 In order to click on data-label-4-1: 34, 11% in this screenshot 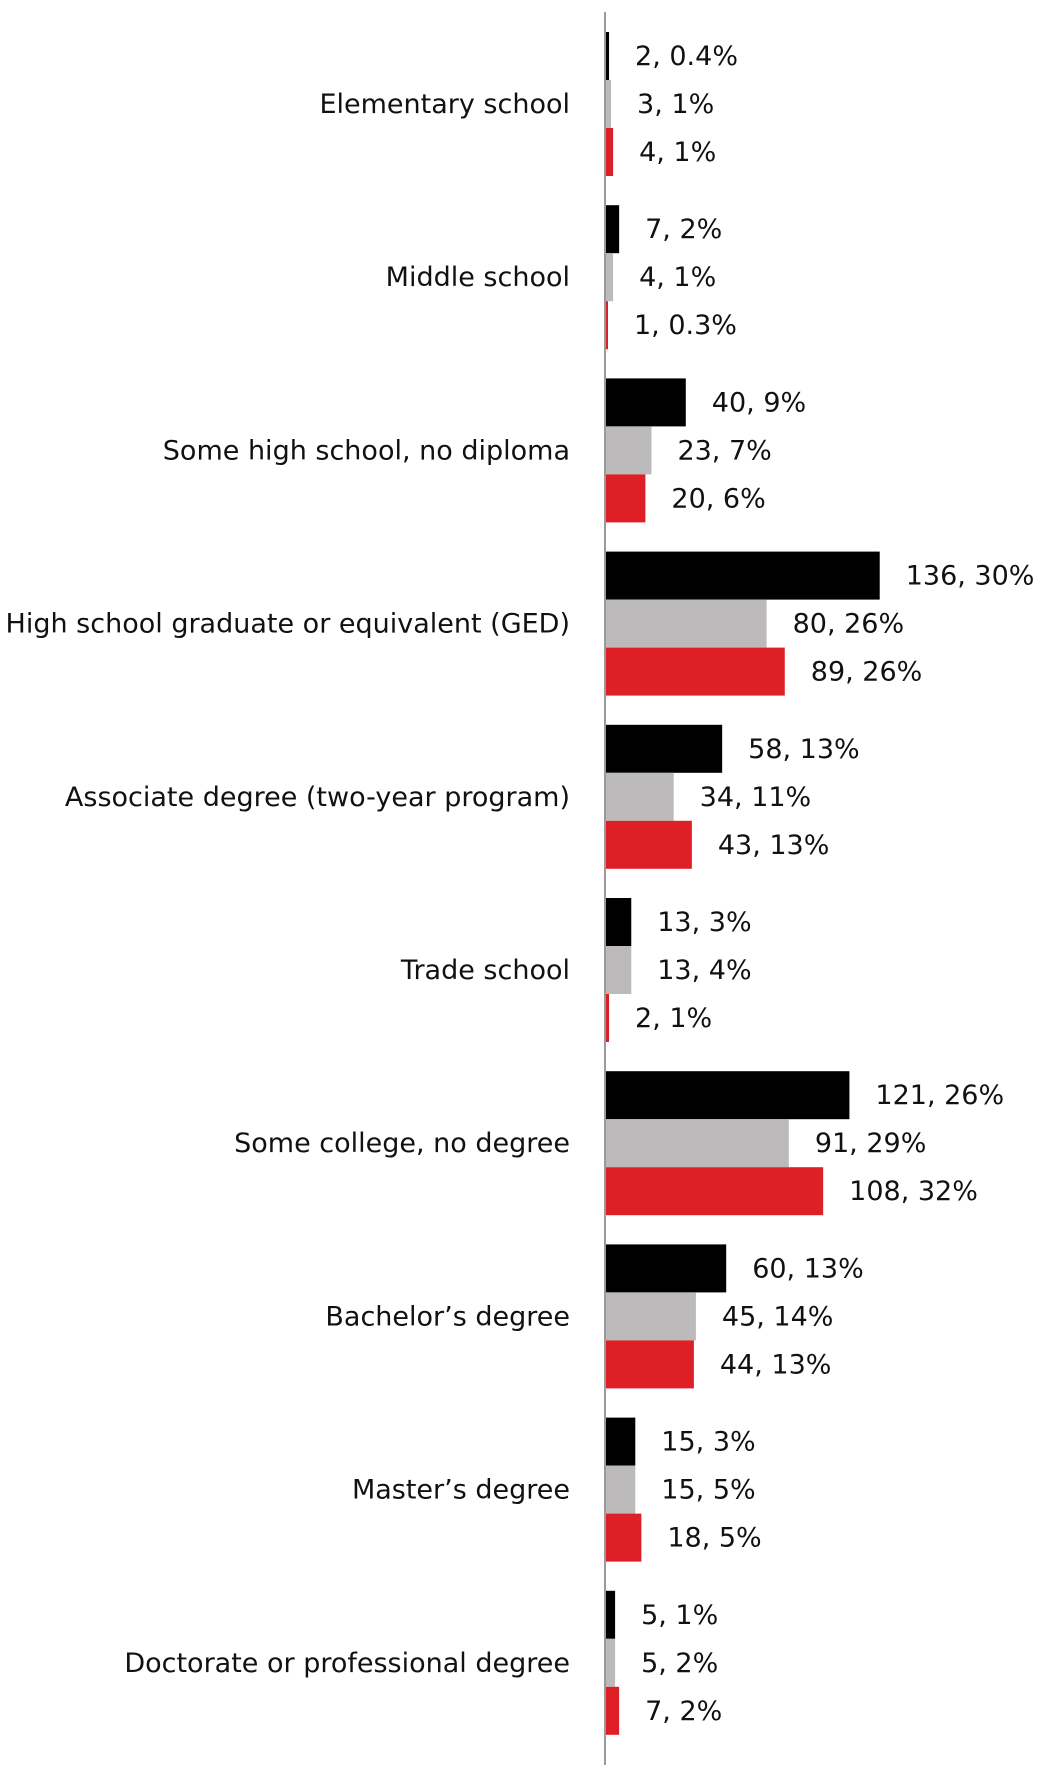, I will do `click(756, 797)`.